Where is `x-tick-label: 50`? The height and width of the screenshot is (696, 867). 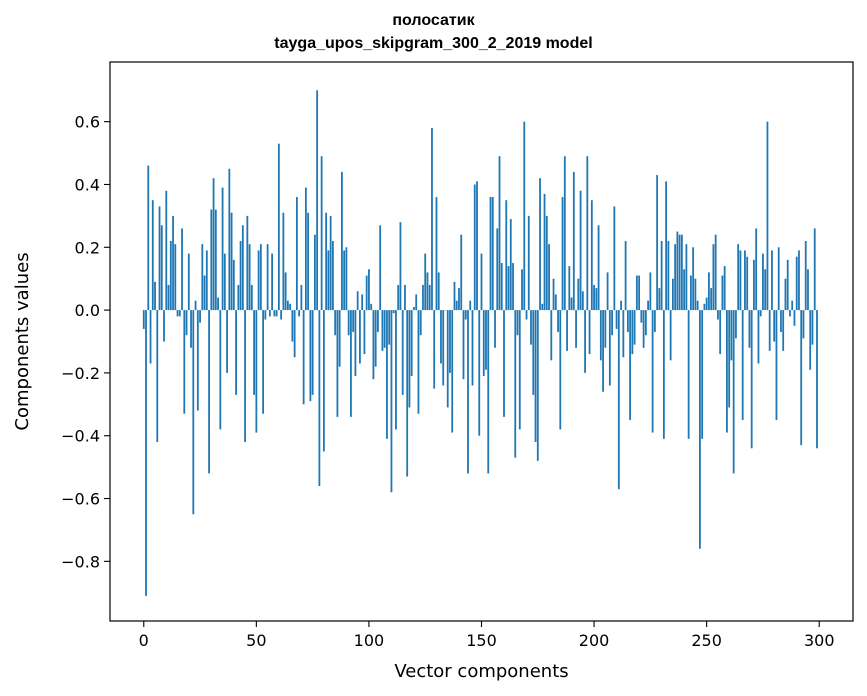 x-tick-label: 50 is located at coordinates (256, 640).